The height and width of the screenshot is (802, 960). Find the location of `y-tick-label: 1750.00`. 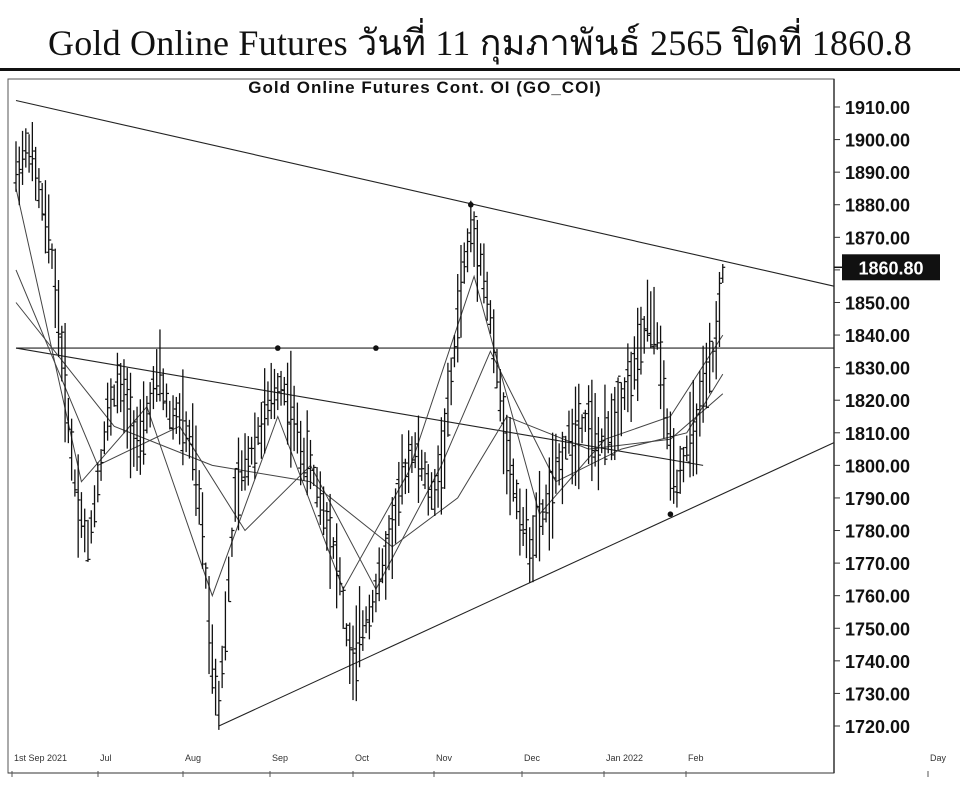

y-tick-label: 1750.00 is located at coordinates (877, 629).